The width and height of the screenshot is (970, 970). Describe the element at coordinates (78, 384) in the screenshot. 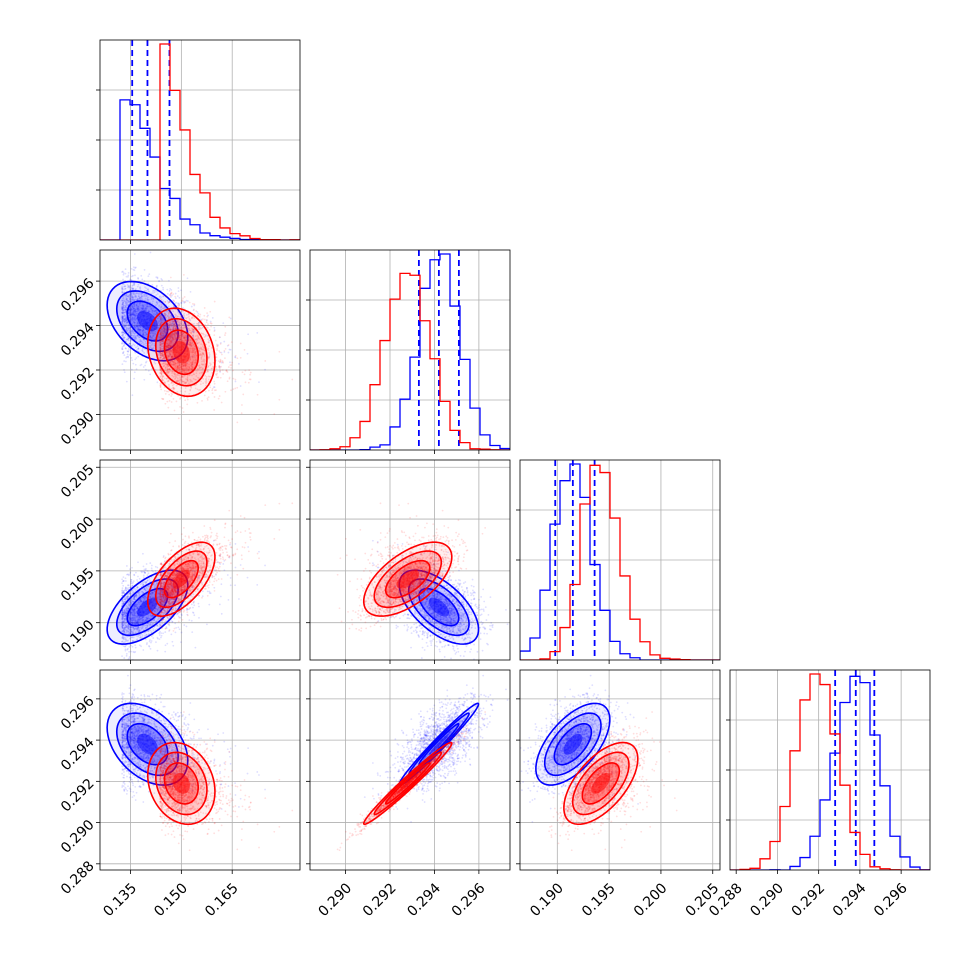

I see `y-tick-label: 0.292` at that location.